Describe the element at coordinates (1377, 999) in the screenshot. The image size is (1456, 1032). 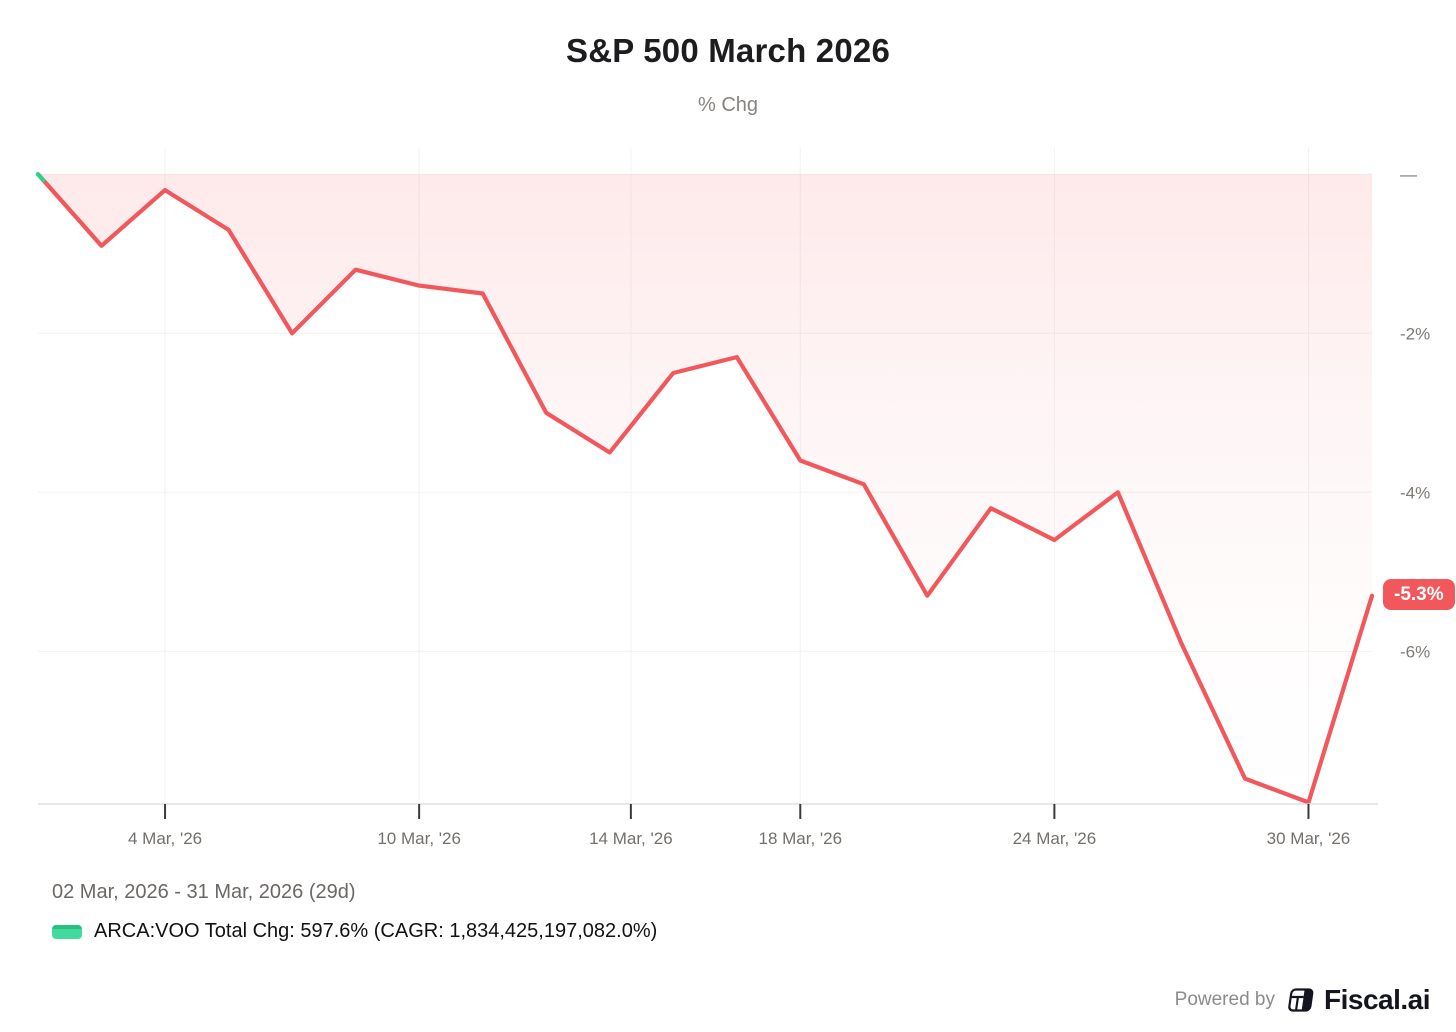
I see `brand-name-label: Fiscal.ai` at that location.